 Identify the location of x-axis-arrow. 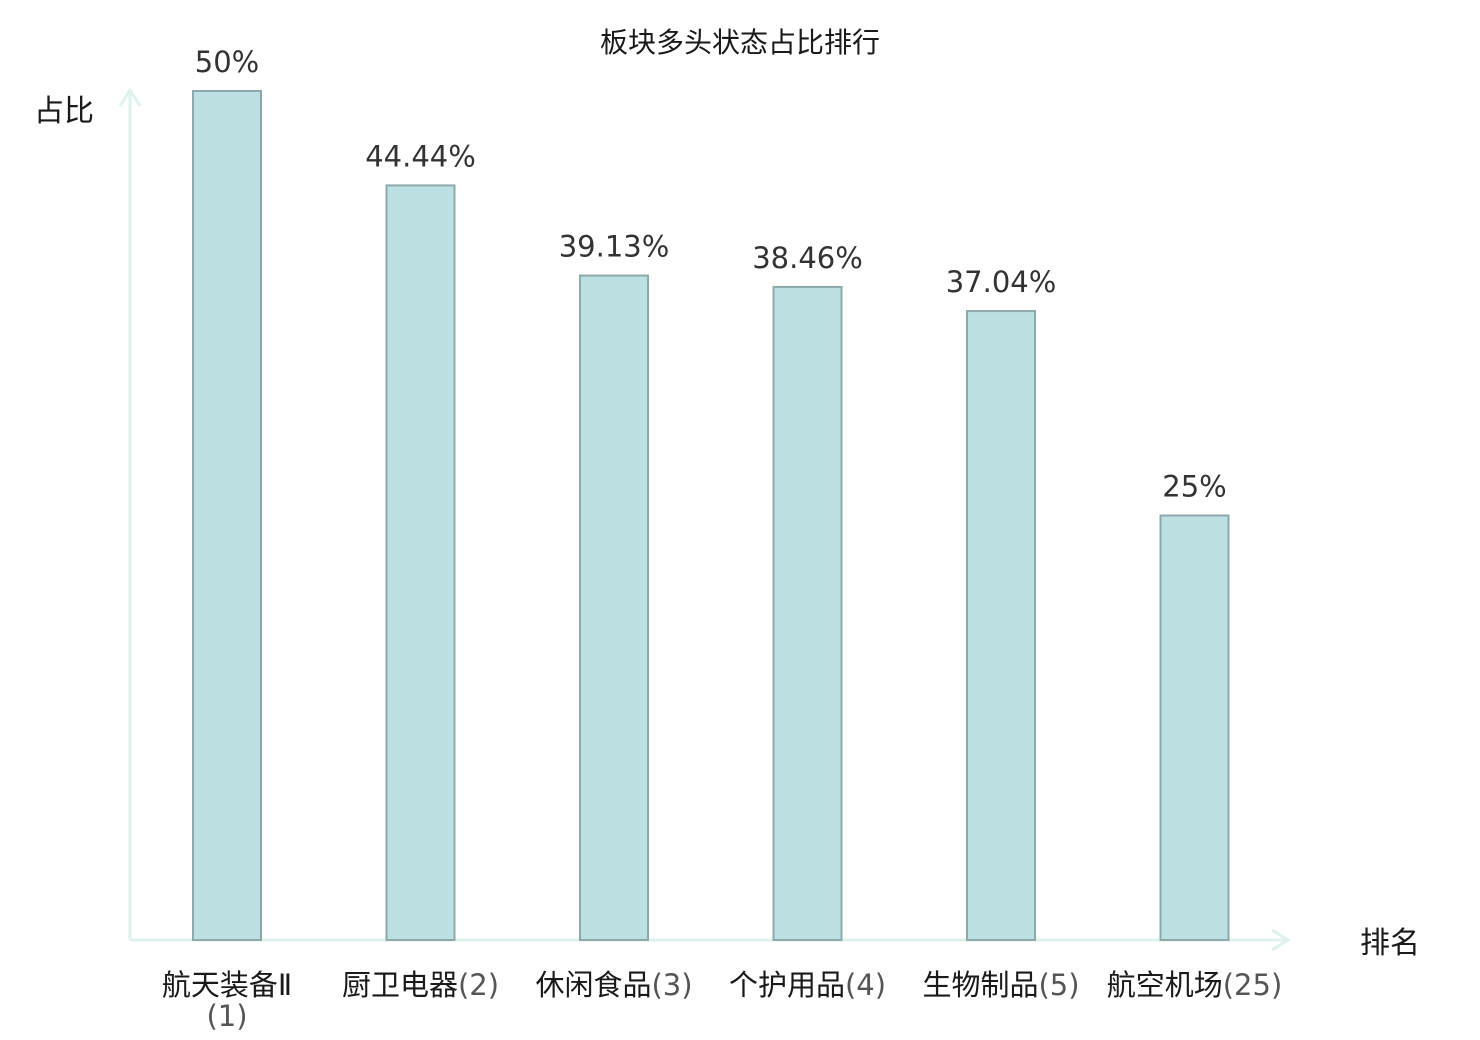
(1281, 940).